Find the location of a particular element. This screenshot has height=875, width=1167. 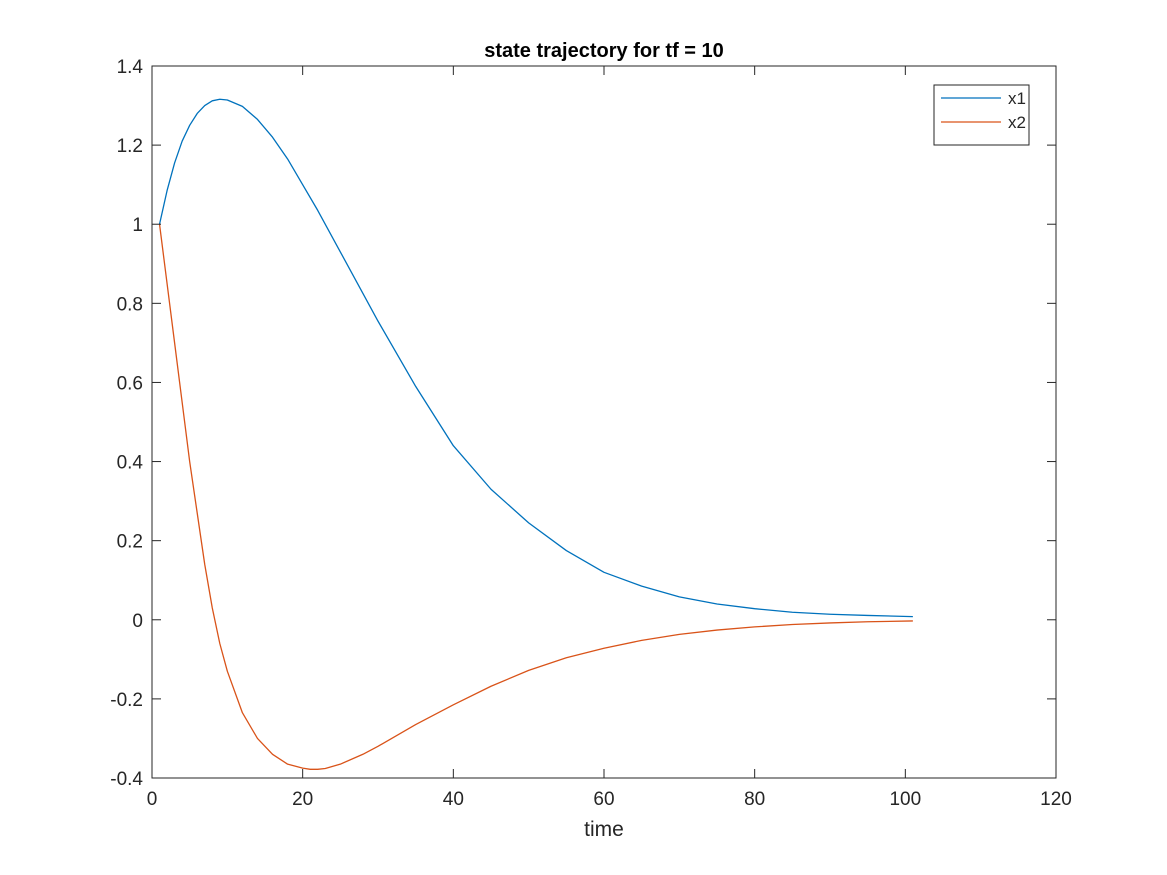

y-tick-label: 1 is located at coordinates (137, 225).